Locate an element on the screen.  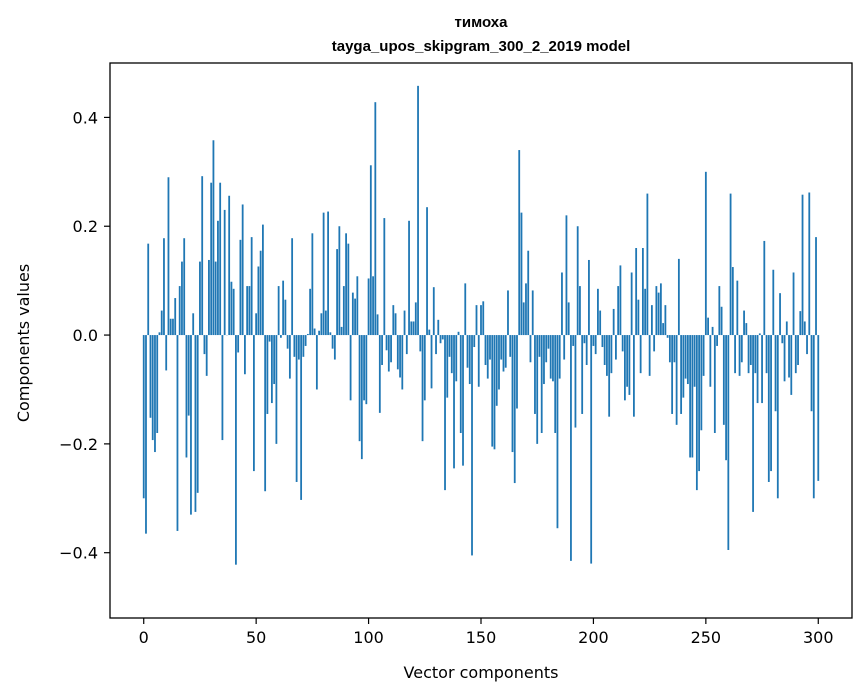
x-axis-ticks: 0 50 100 150 200 250 300 is located at coordinates (486, 632).